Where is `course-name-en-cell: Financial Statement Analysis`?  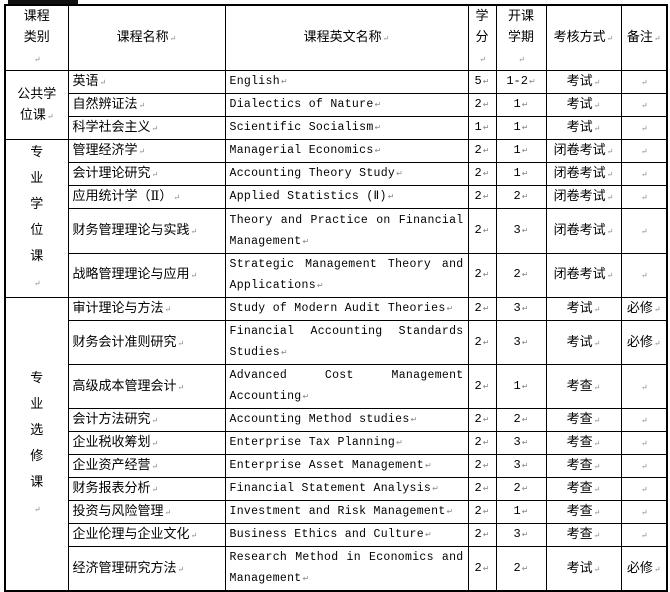 course-name-en-cell: Financial Statement Analysis is located at coordinates (346, 489).